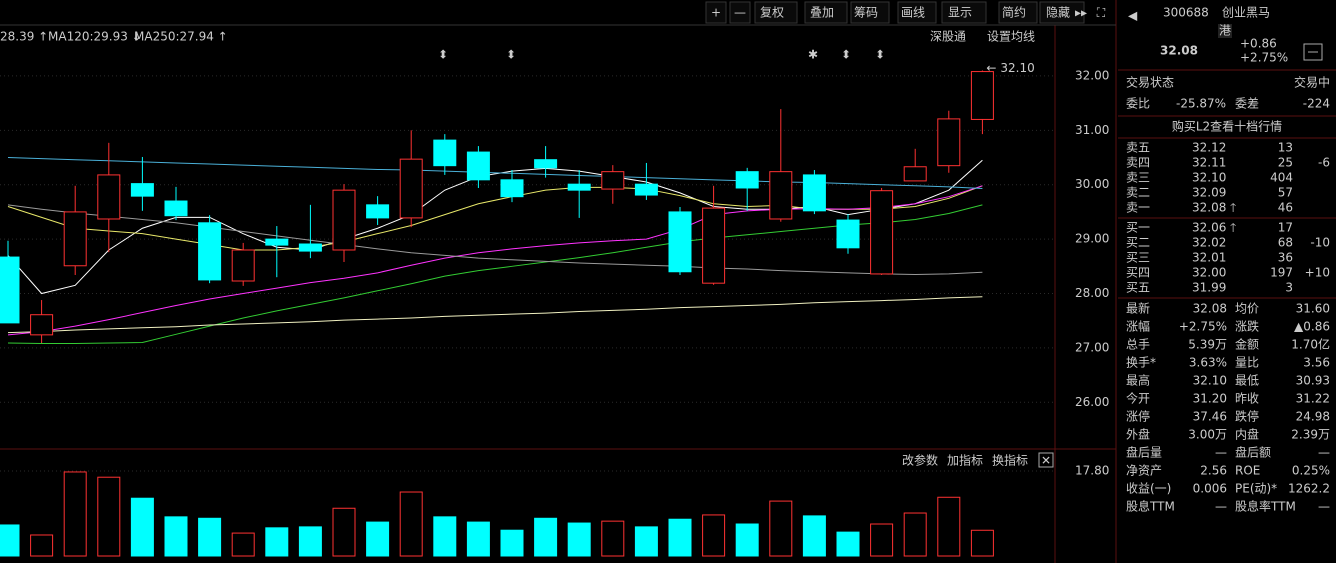 The width and height of the screenshot is (1336, 563). I want to click on event-marker: ✱, so click(813, 55).